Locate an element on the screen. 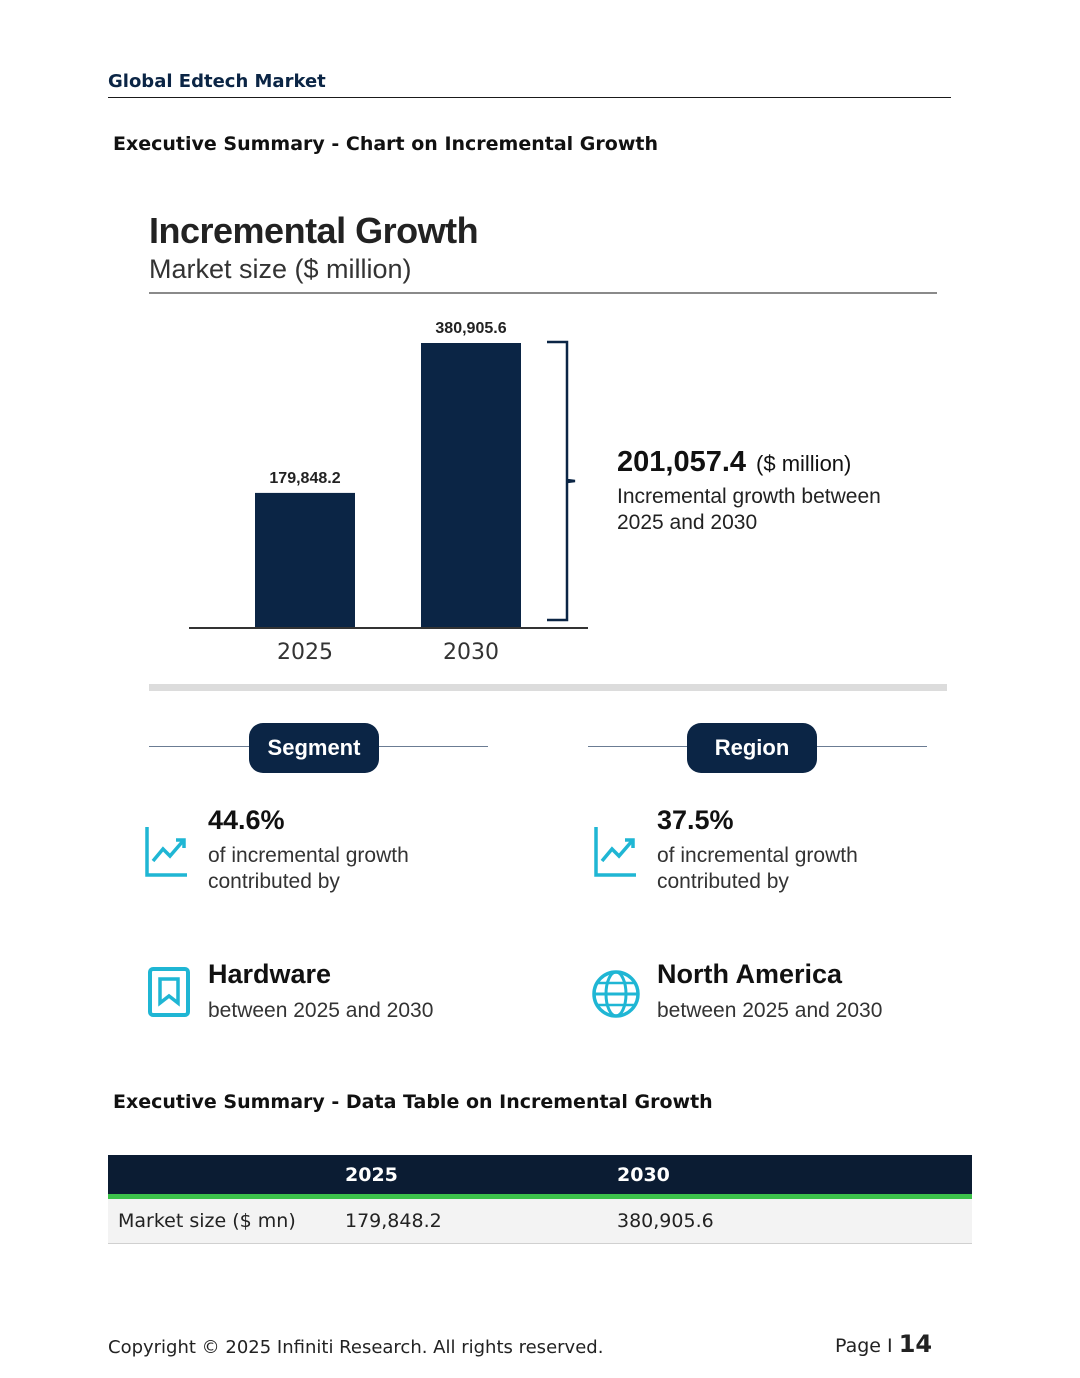 This screenshot has width=1080, height=1378. table-cell: Market size ($ mn) is located at coordinates (221, 1220).